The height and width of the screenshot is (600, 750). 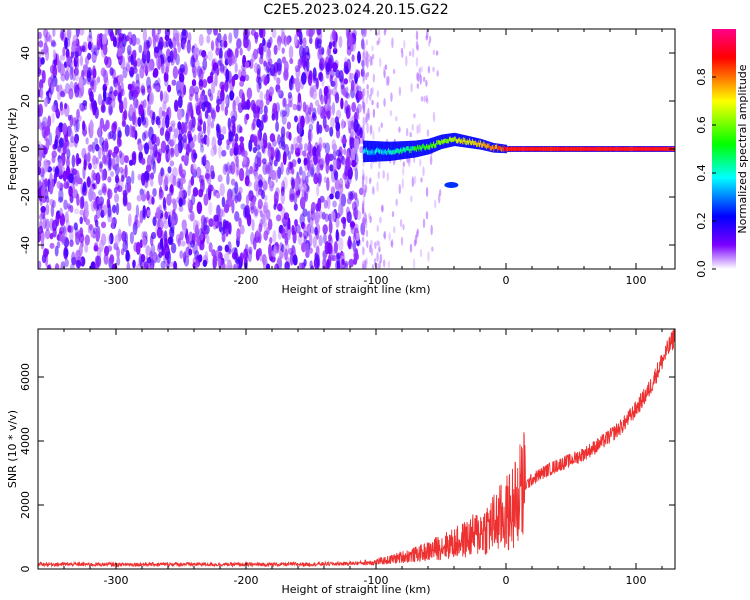 I want to click on colorbar-tick-label: 0.0, so click(x=701, y=269).